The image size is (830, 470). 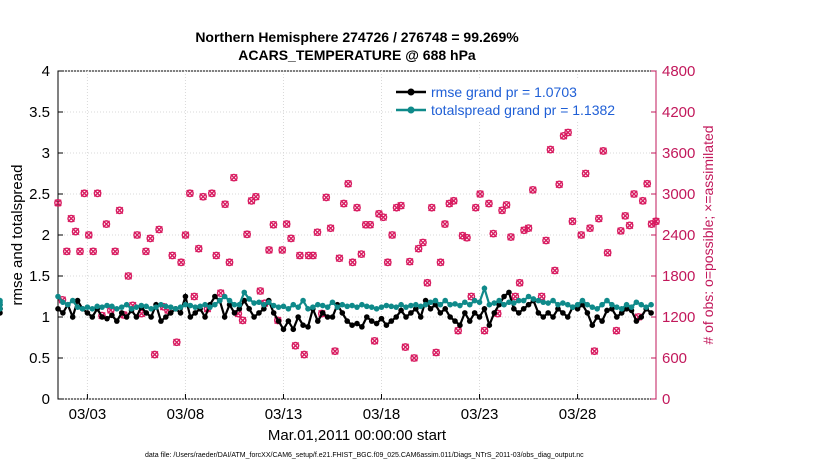 What do you see at coordinates (88, 414) in the screenshot?
I see `x-tick-label: 03/03` at bounding box center [88, 414].